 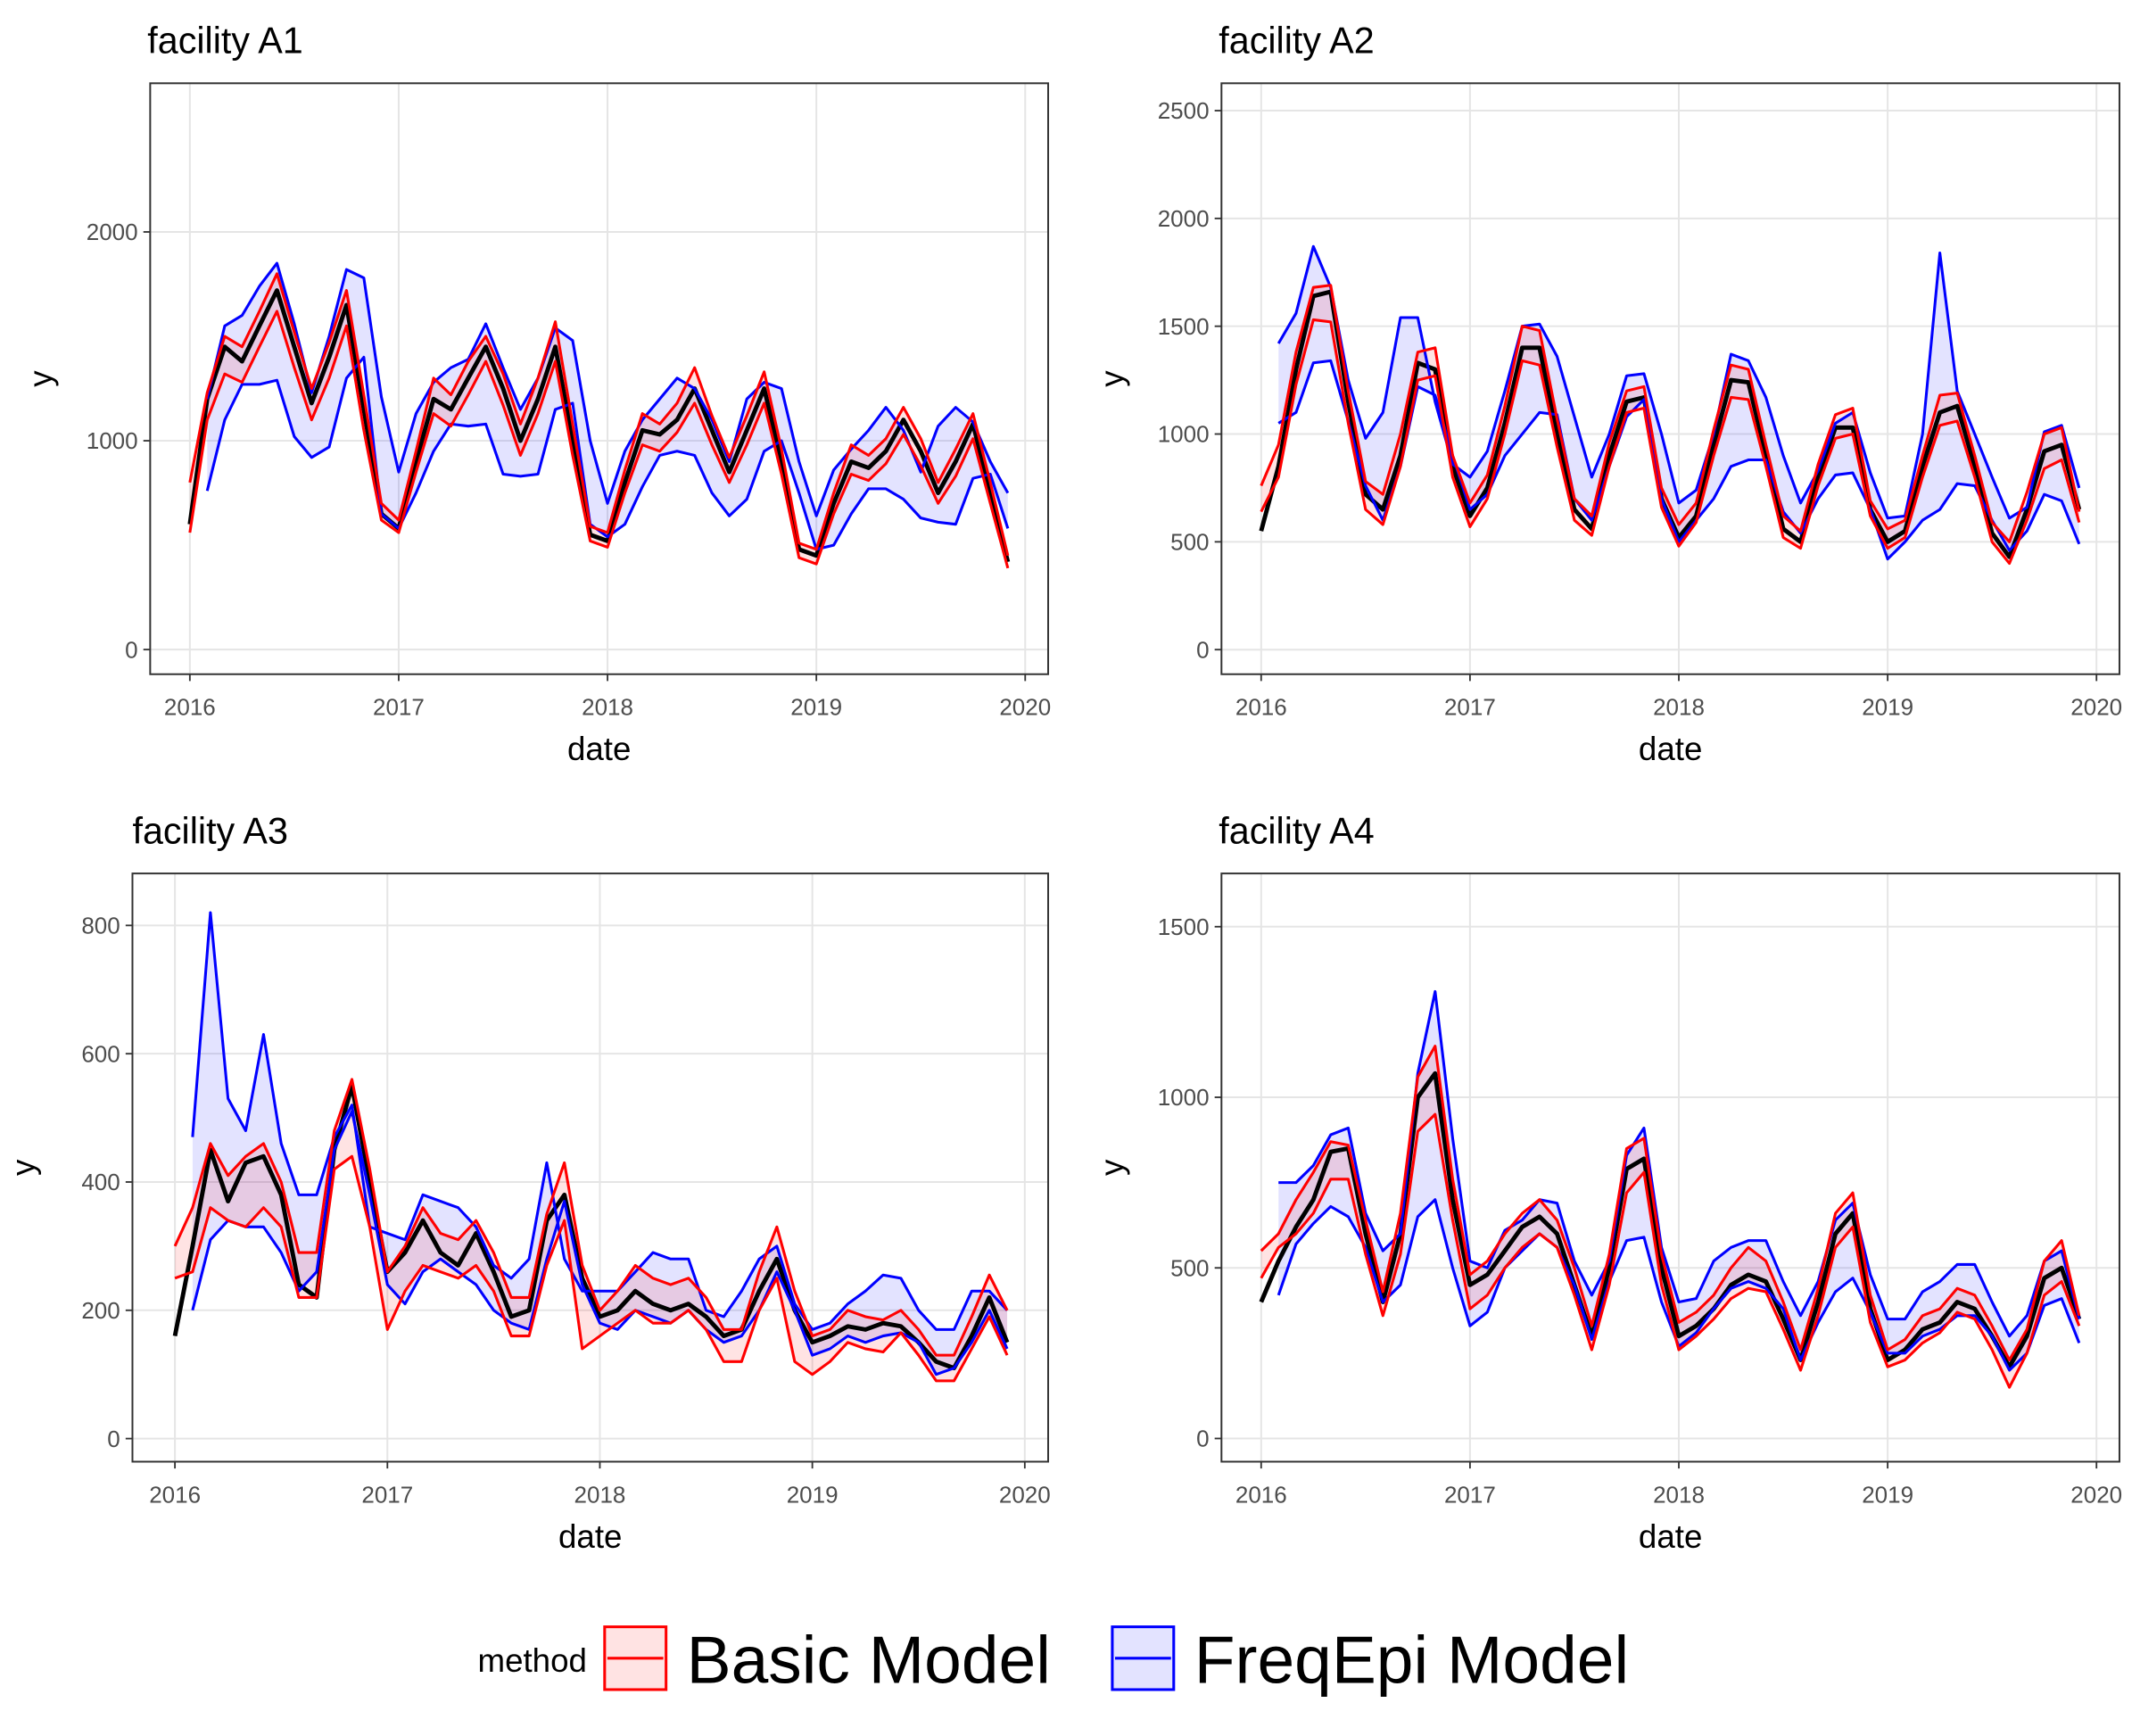 I want to click on y-tick-label: 800, so click(x=100, y=926).